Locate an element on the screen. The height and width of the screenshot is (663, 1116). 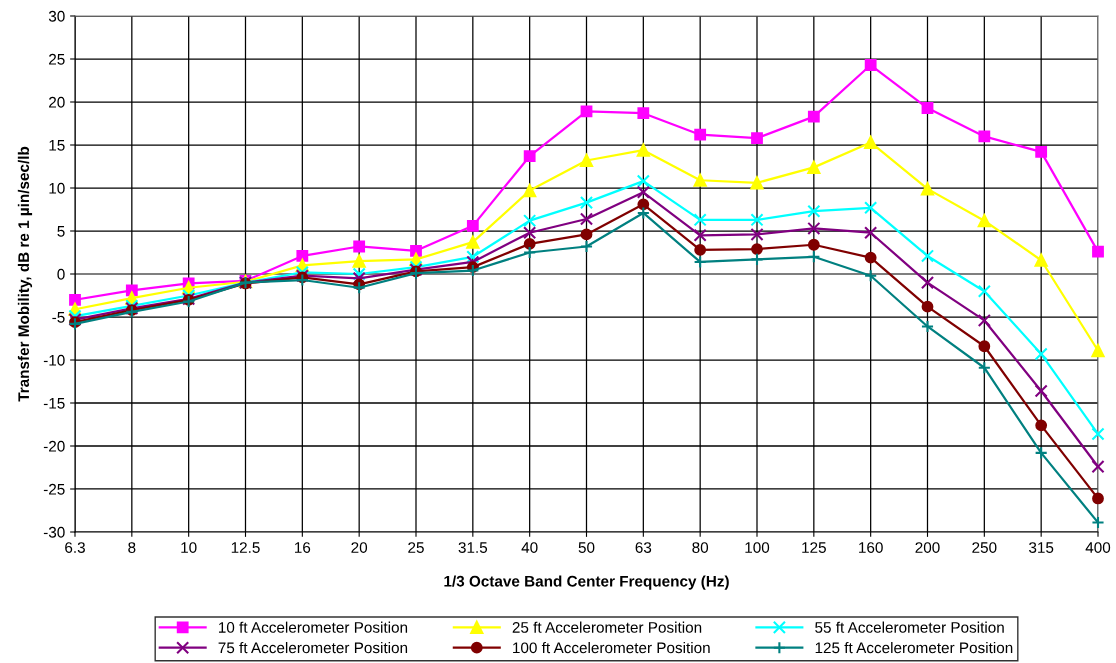
x-tick-label: 100 is located at coordinates (757, 547).